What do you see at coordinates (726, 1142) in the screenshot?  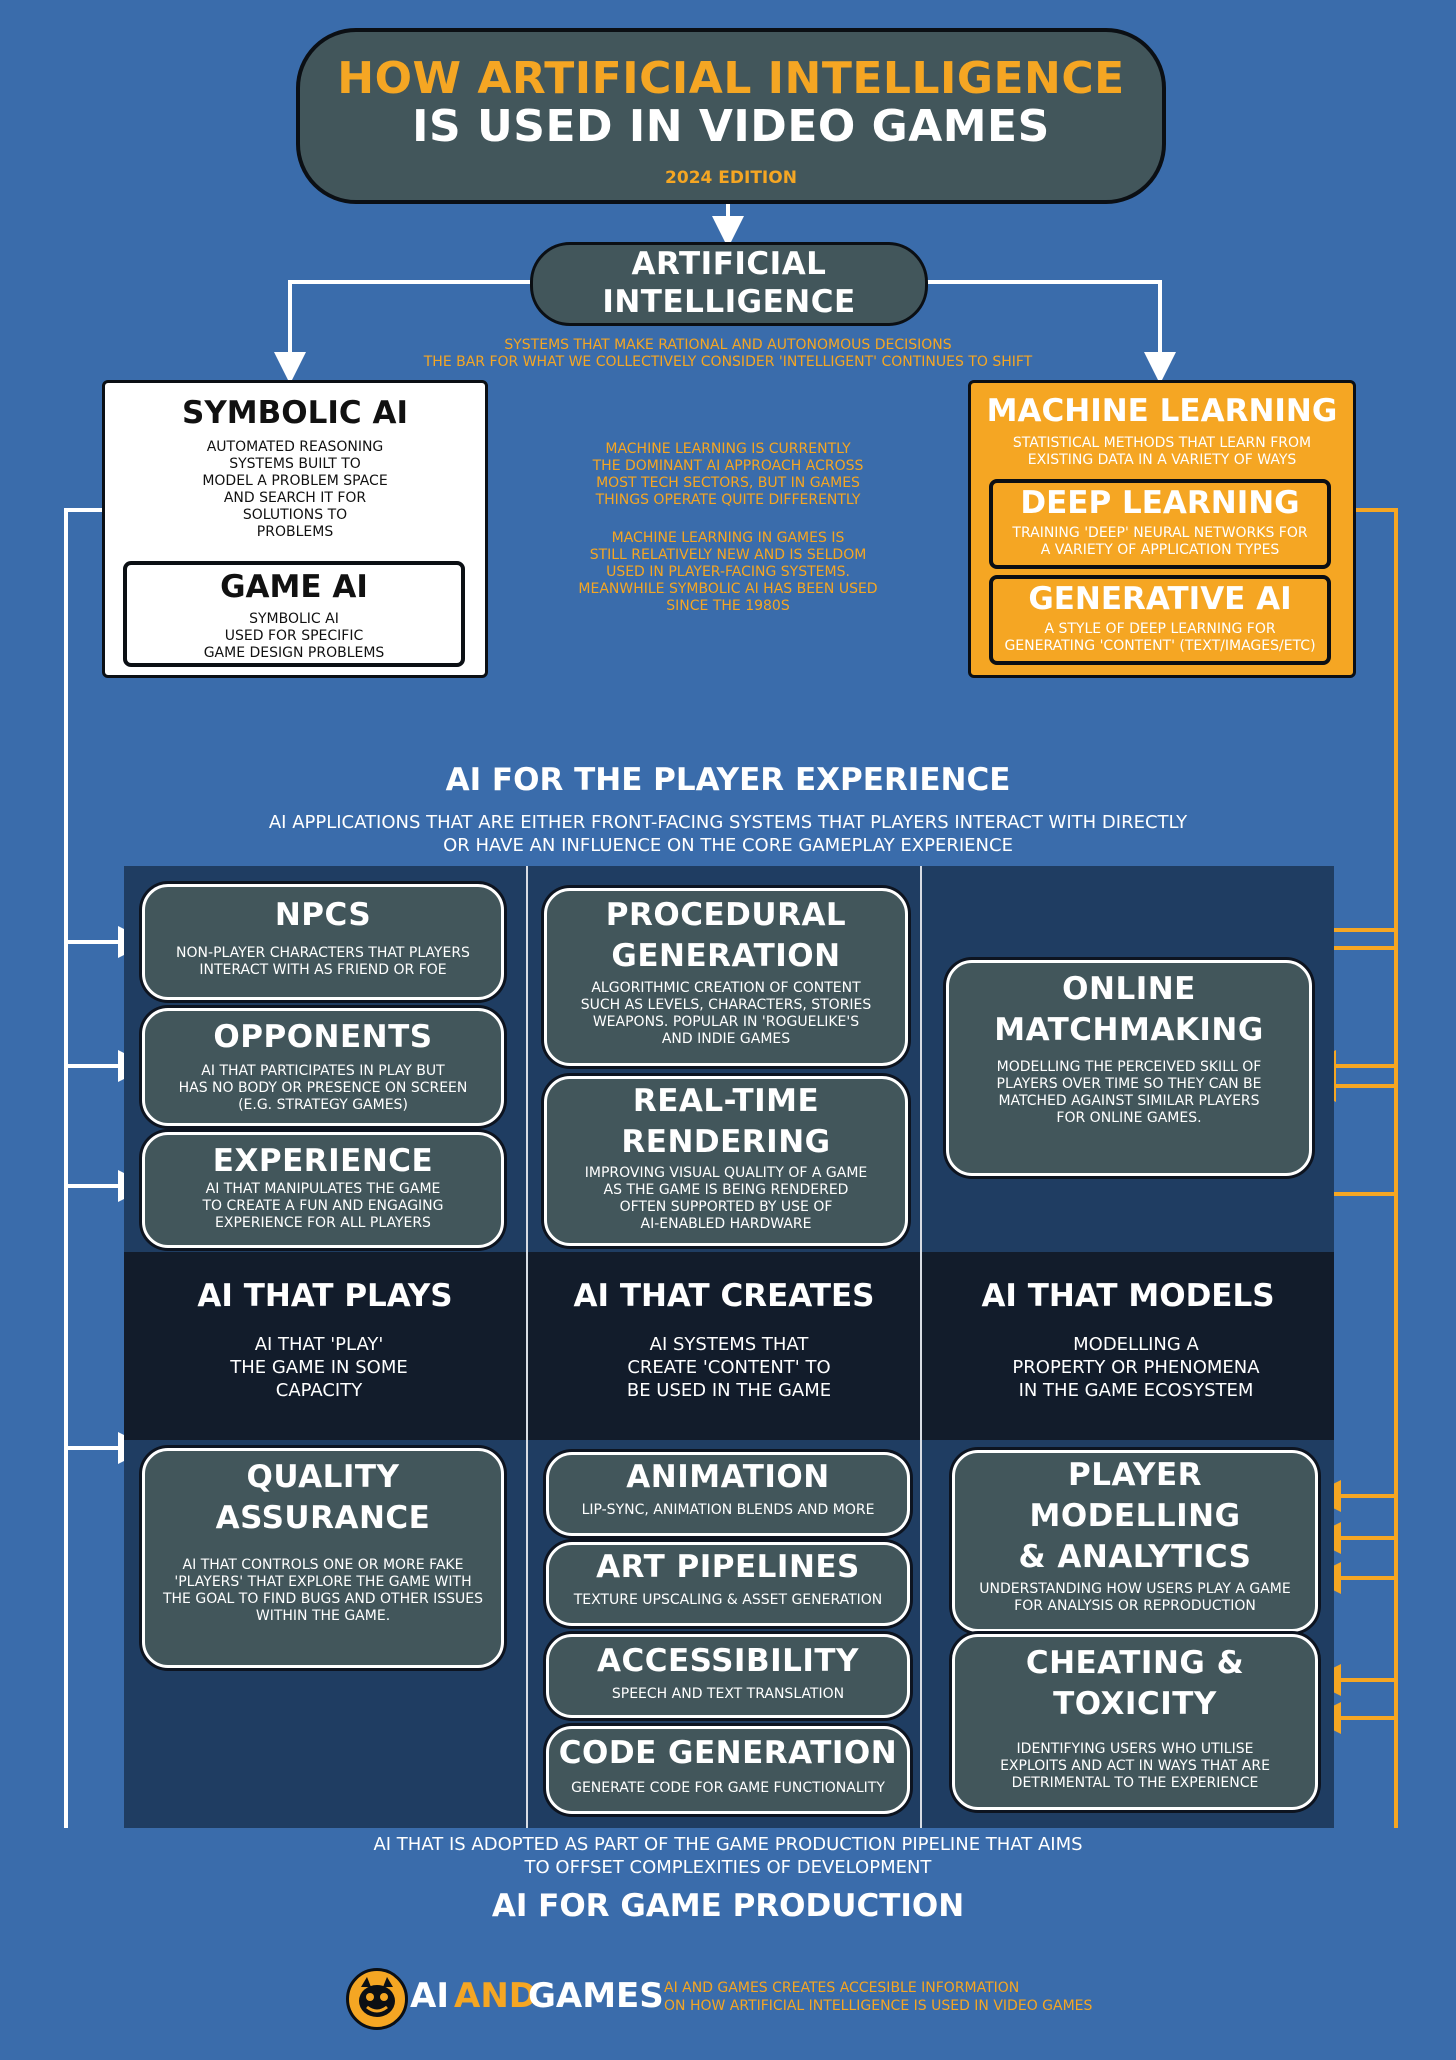 I see `rendering-title-2: RENDERING` at bounding box center [726, 1142].